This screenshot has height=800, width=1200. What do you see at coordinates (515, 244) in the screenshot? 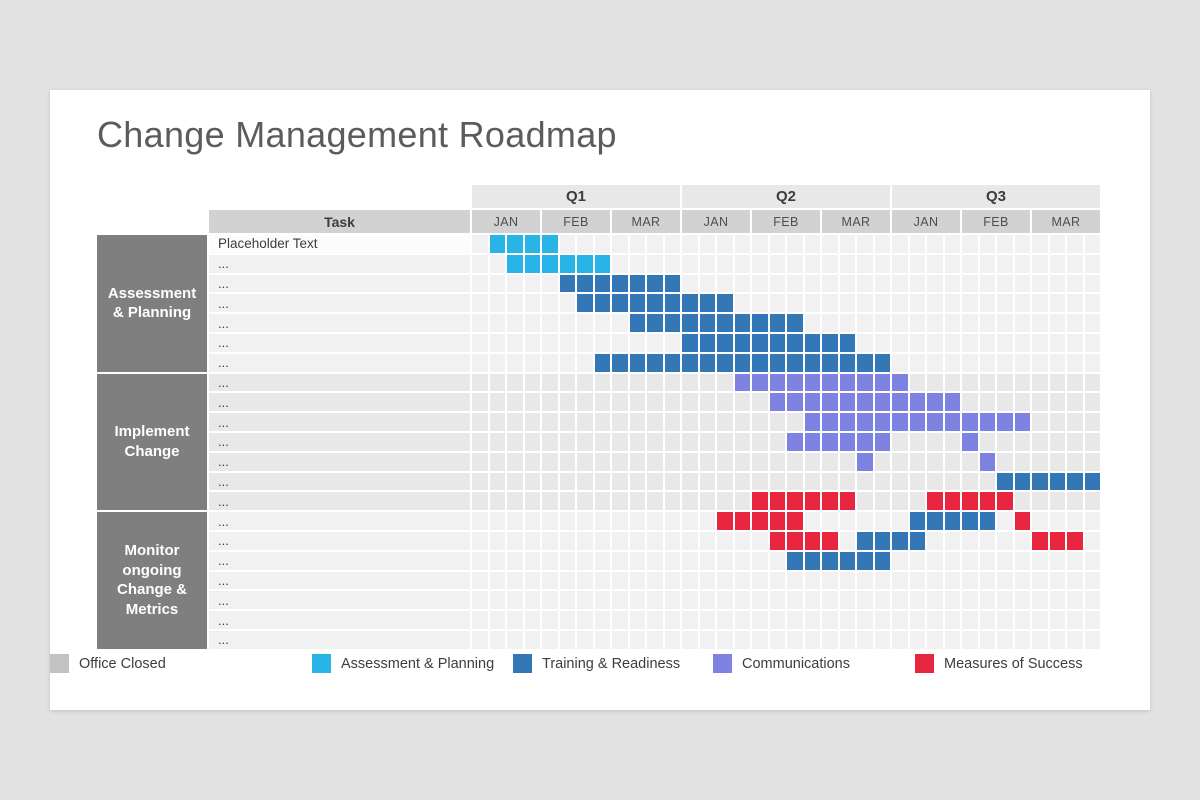
I see `gantt-cell-assessment` at bounding box center [515, 244].